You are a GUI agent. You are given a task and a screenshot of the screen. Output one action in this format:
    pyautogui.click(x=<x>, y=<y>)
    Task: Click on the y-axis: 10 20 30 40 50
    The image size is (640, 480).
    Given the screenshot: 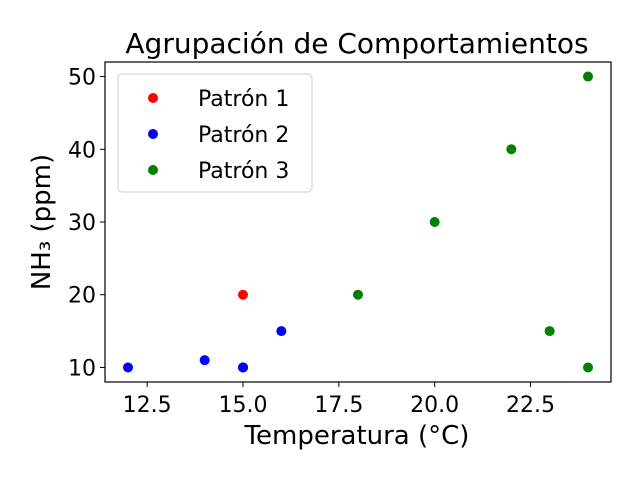 What is the action you would take?
    pyautogui.click(x=86, y=223)
    